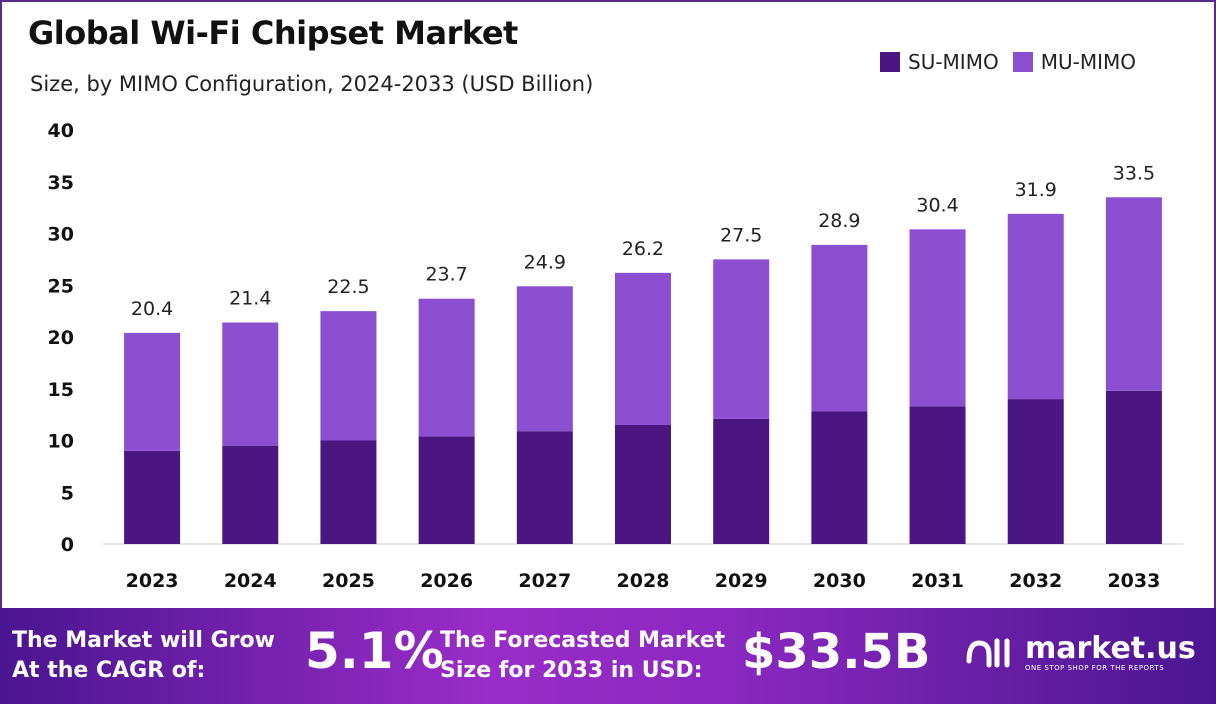  I want to click on y-tick-label: 10, so click(61, 442).